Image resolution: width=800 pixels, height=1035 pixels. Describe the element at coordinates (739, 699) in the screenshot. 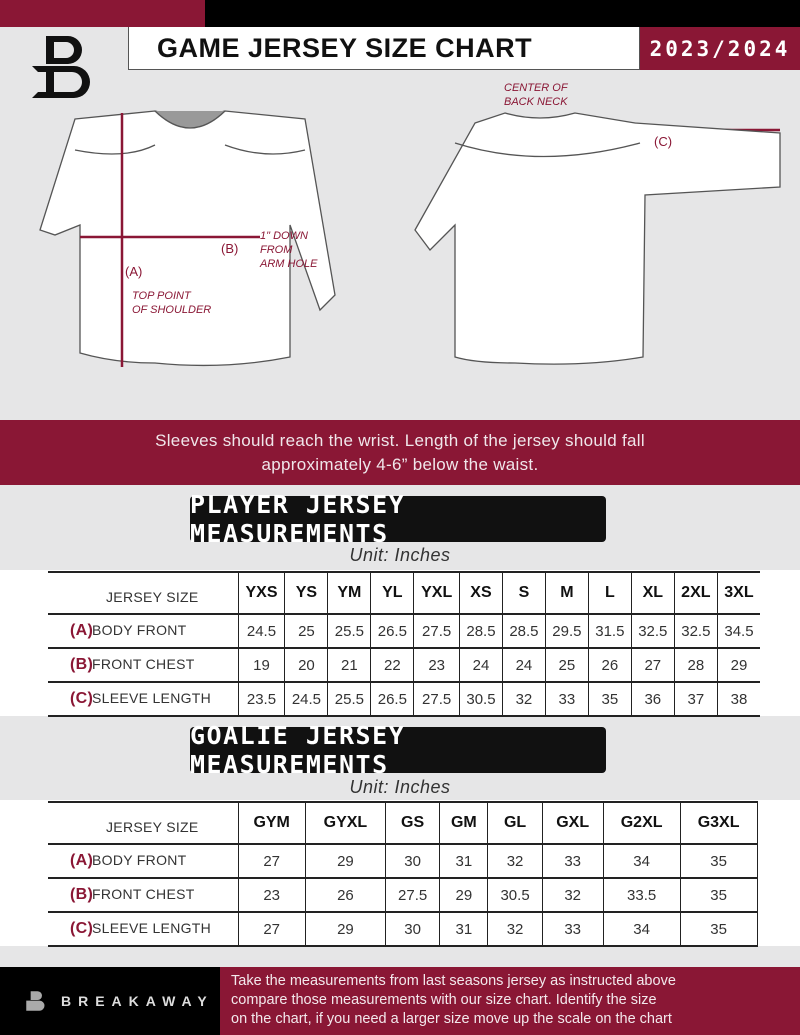

I see `value-cell: 38` at that location.